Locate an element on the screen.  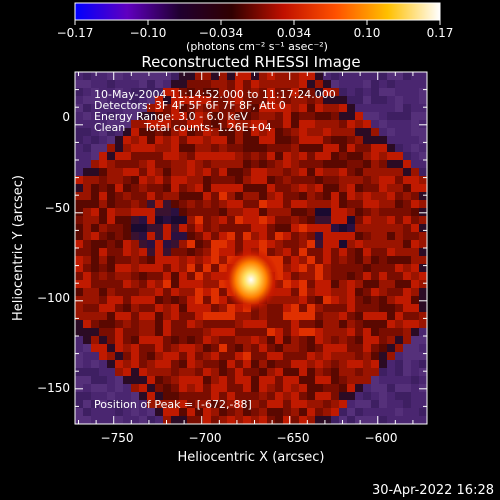
colorbar-gradient is located at coordinates (257, 11).